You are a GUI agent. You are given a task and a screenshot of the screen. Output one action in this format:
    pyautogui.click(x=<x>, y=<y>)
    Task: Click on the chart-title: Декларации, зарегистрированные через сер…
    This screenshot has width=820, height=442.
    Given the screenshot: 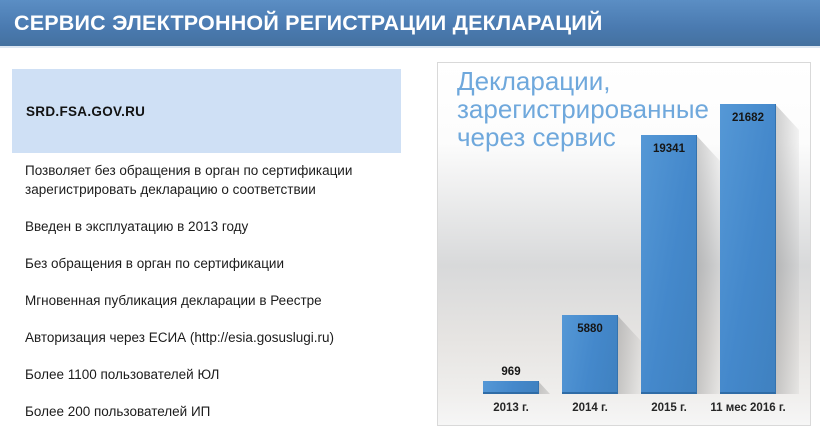 What is the action you would take?
    pyautogui.click(x=583, y=109)
    